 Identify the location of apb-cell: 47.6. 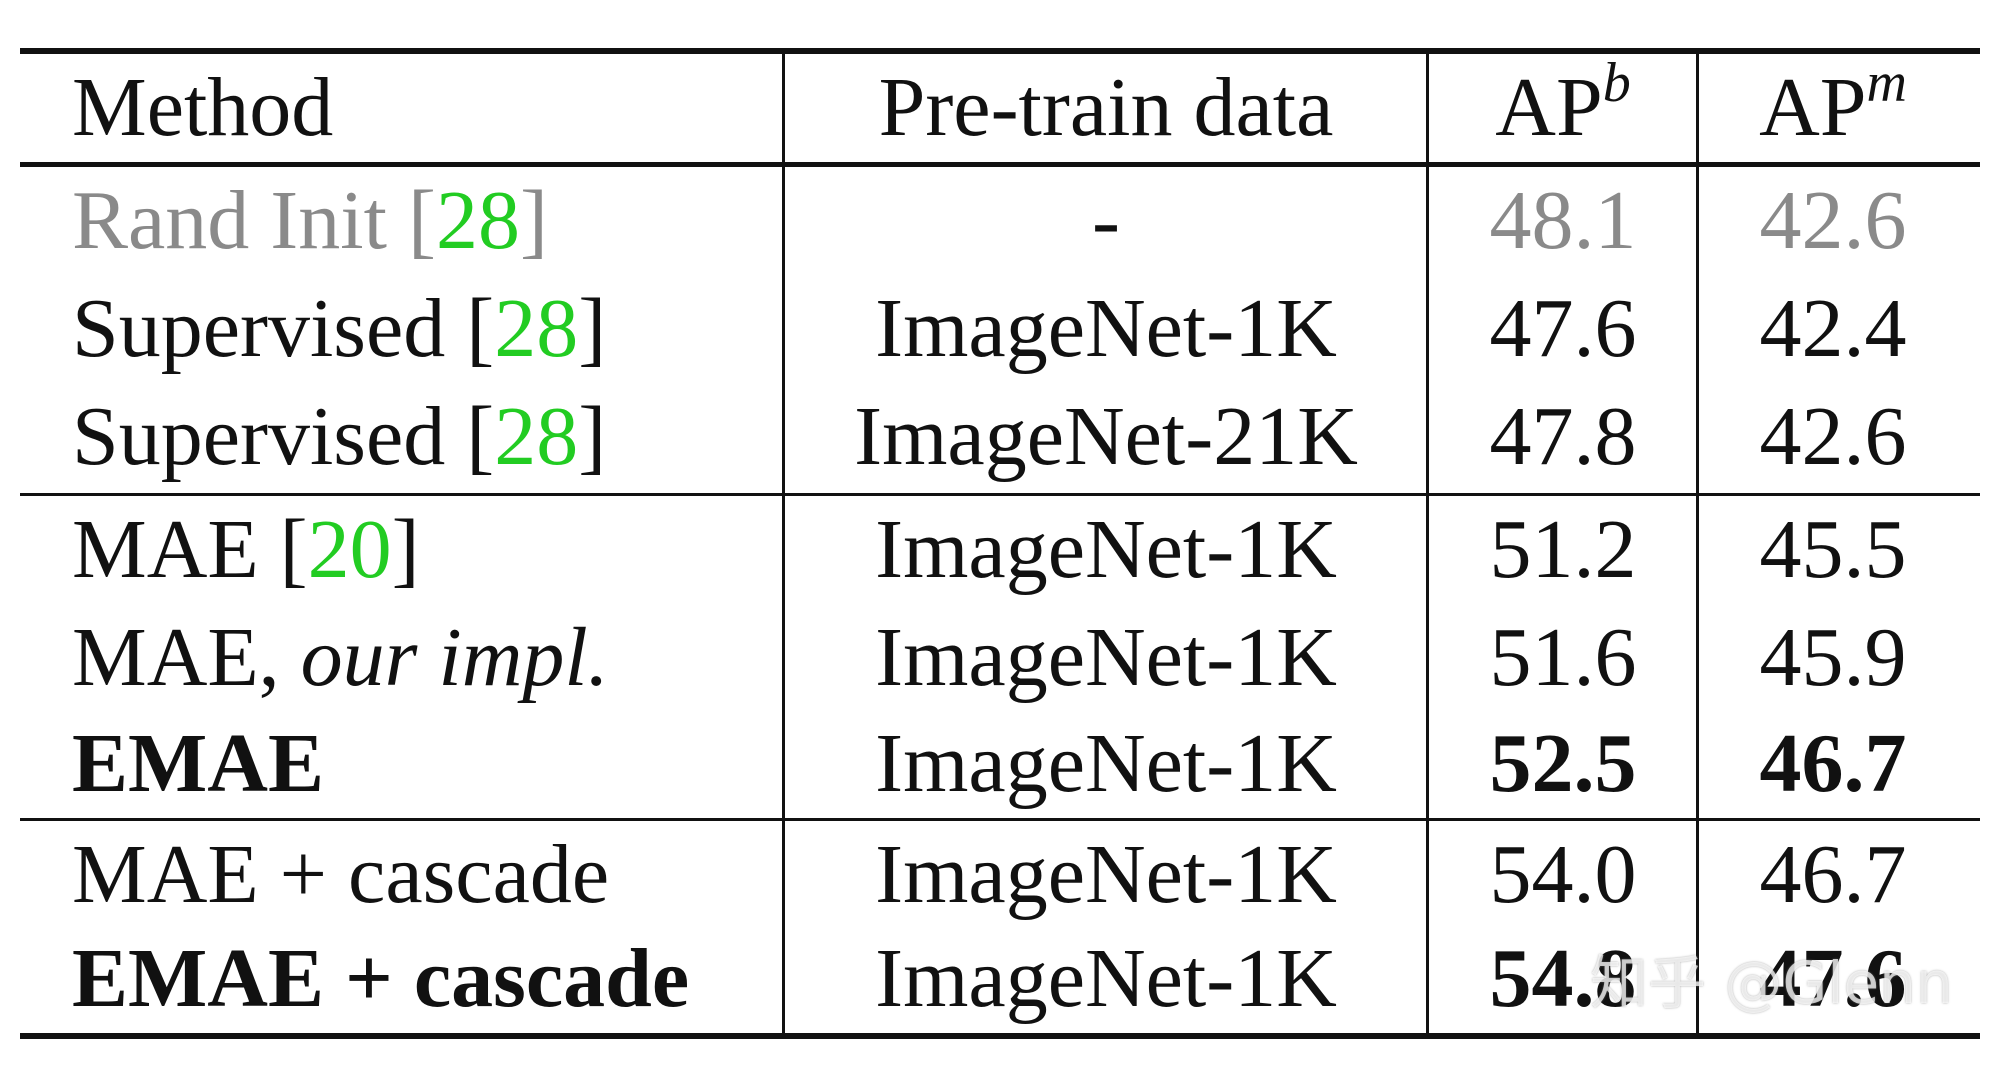
(1563, 328).